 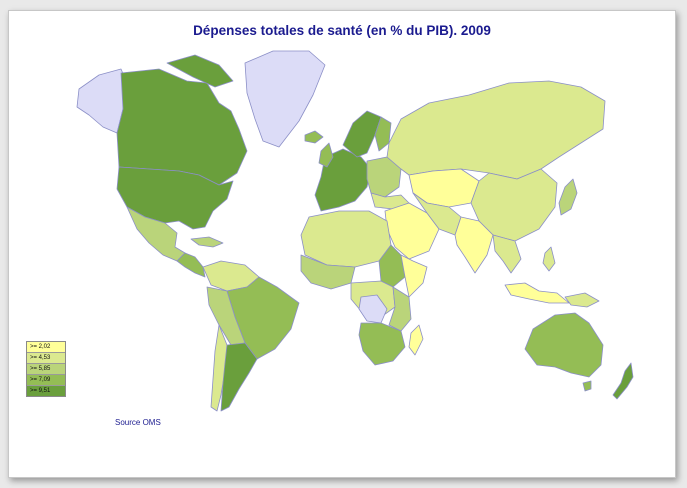 What do you see at coordinates (416, 340) in the screenshot?
I see `region-madagascar` at bounding box center [416, 340].